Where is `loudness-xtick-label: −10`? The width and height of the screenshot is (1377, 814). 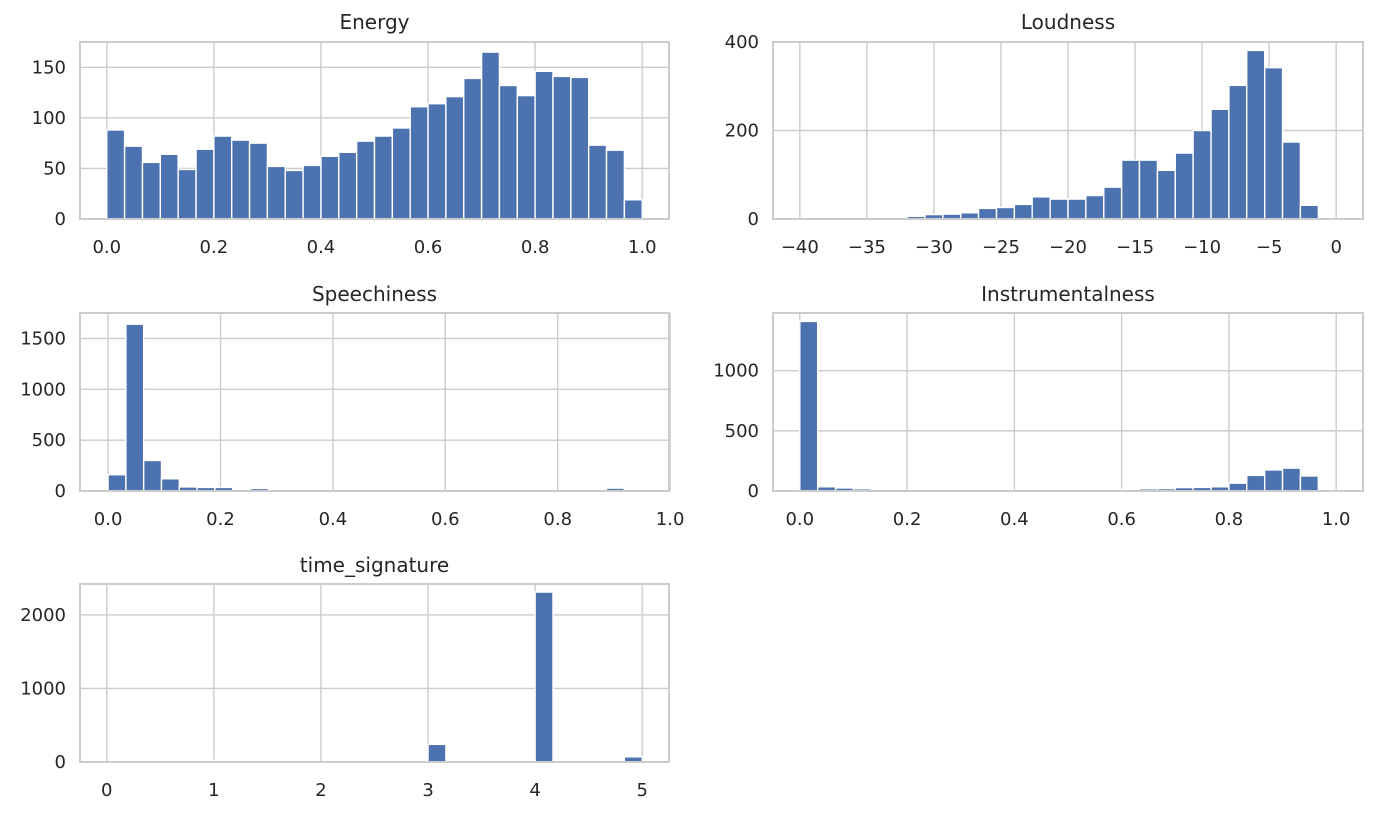 loudness-xtick-label: −10 is located at coordinates (1202, 247).